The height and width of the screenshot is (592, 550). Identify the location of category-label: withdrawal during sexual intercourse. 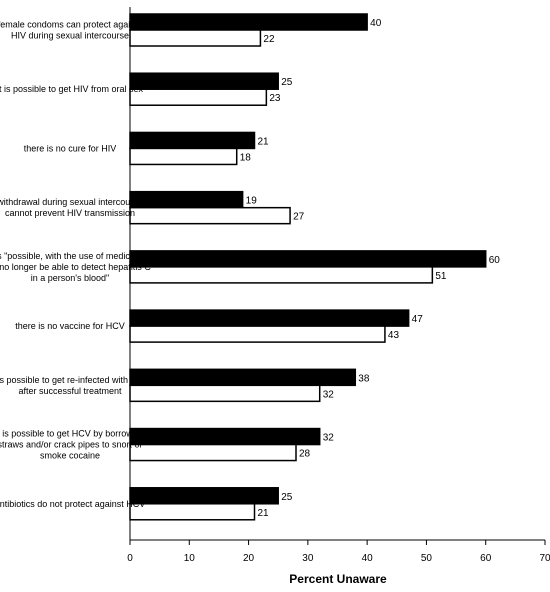
(71, 202).